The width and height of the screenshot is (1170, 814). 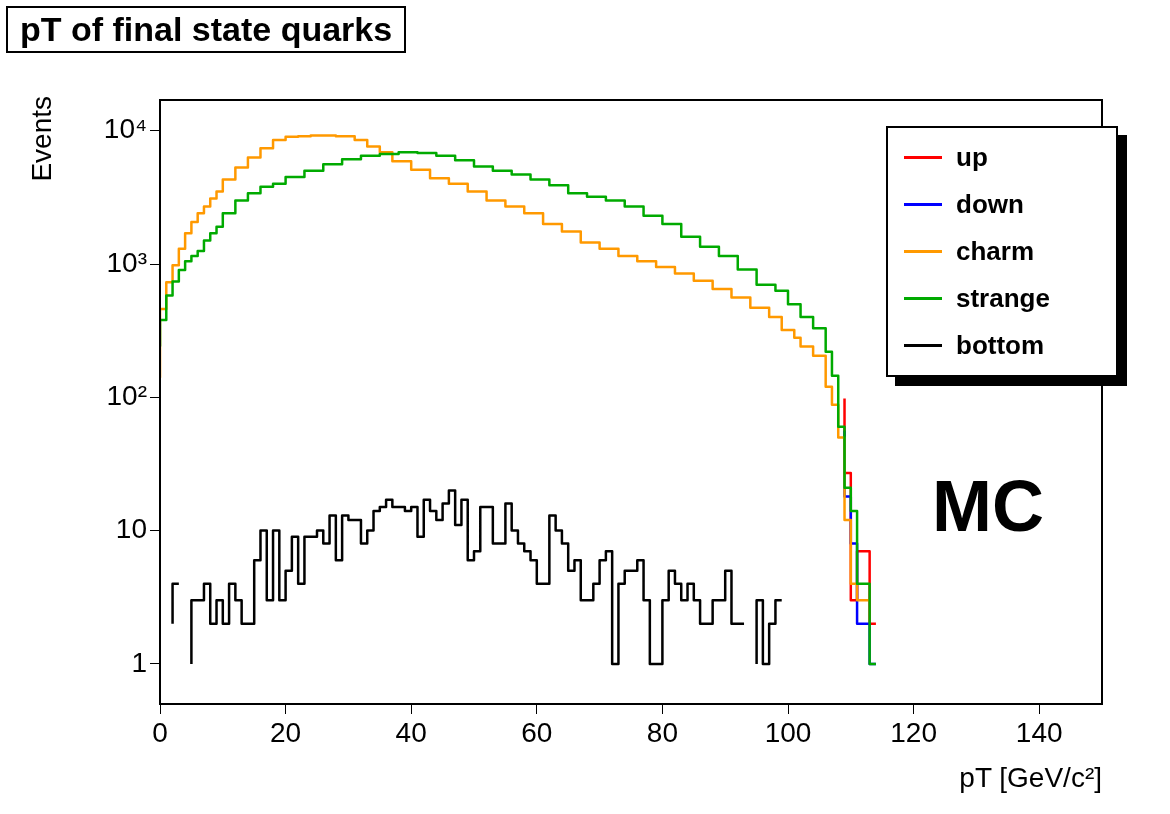 I want to click on x-tick-label: 140, so click(x=1039, y=732).